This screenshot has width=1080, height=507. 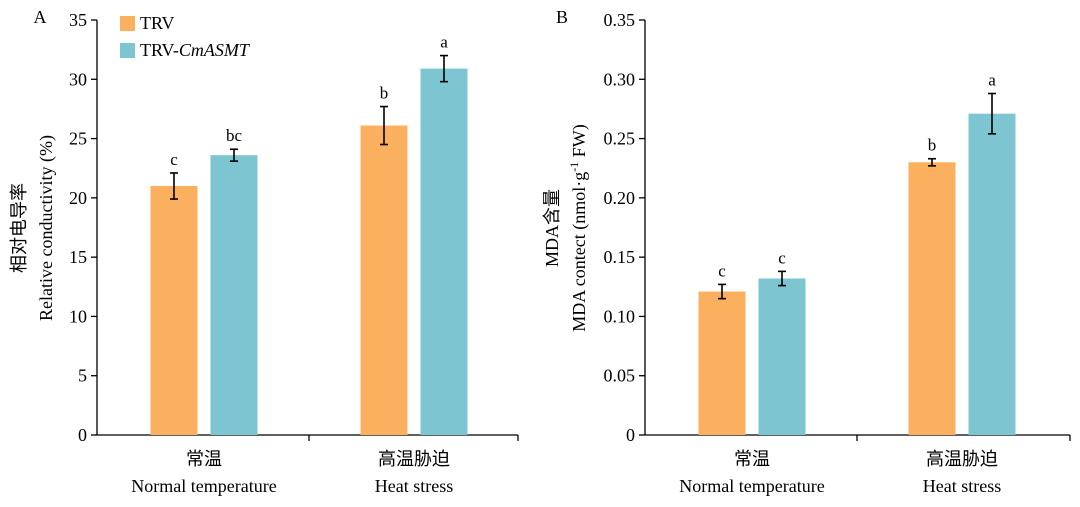 What do you see at coordinates (620, 316) in the screenshot?
I see `y-tick-label: 0.10` at bounding box center [620, 316].